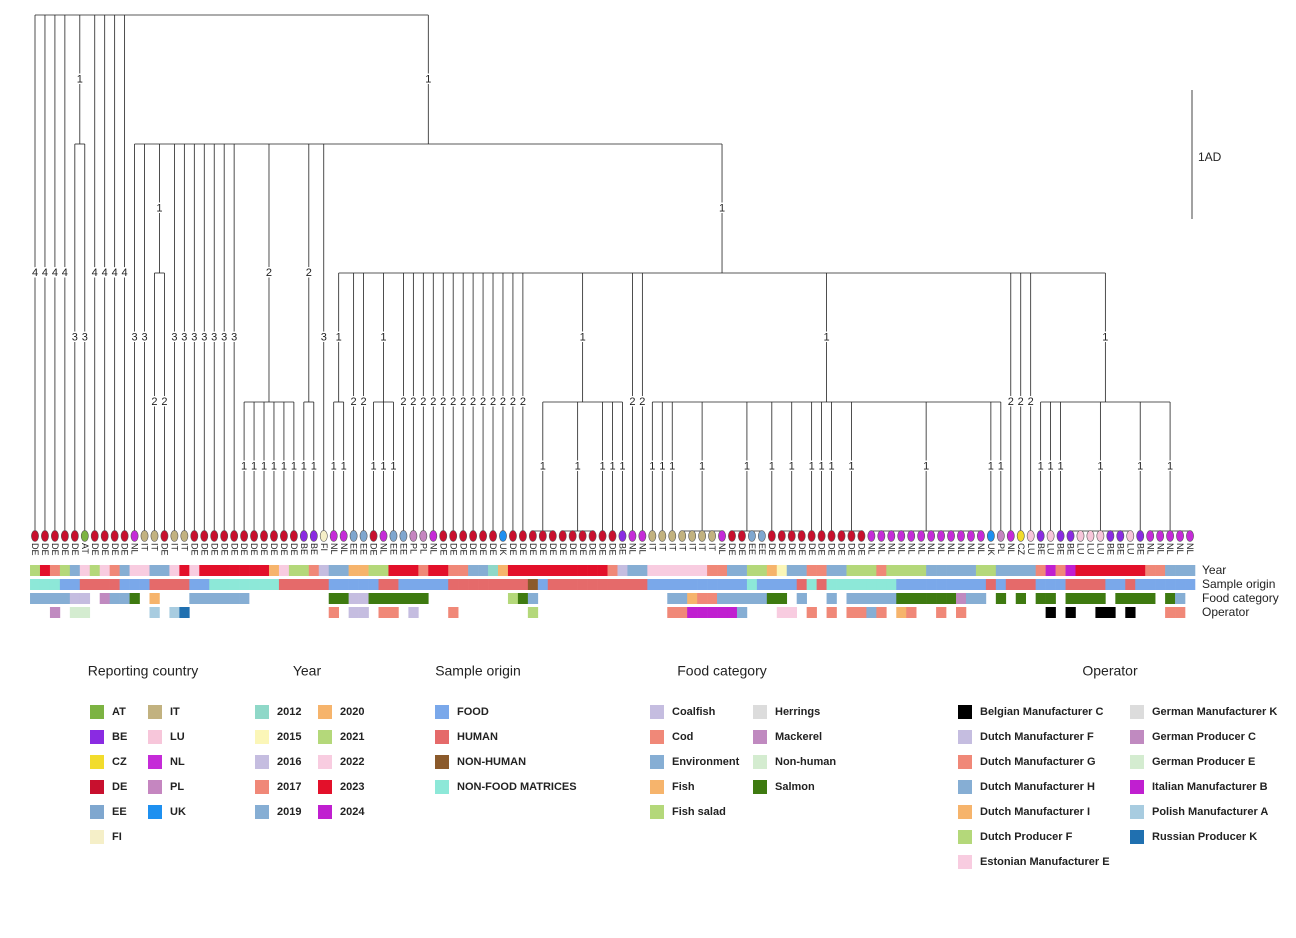 This screenshot has height=938, width=1296. Describe the element at coordinates (491, 762) in the screenshot. I see `legend-label: NON-HUMAN` at that location.